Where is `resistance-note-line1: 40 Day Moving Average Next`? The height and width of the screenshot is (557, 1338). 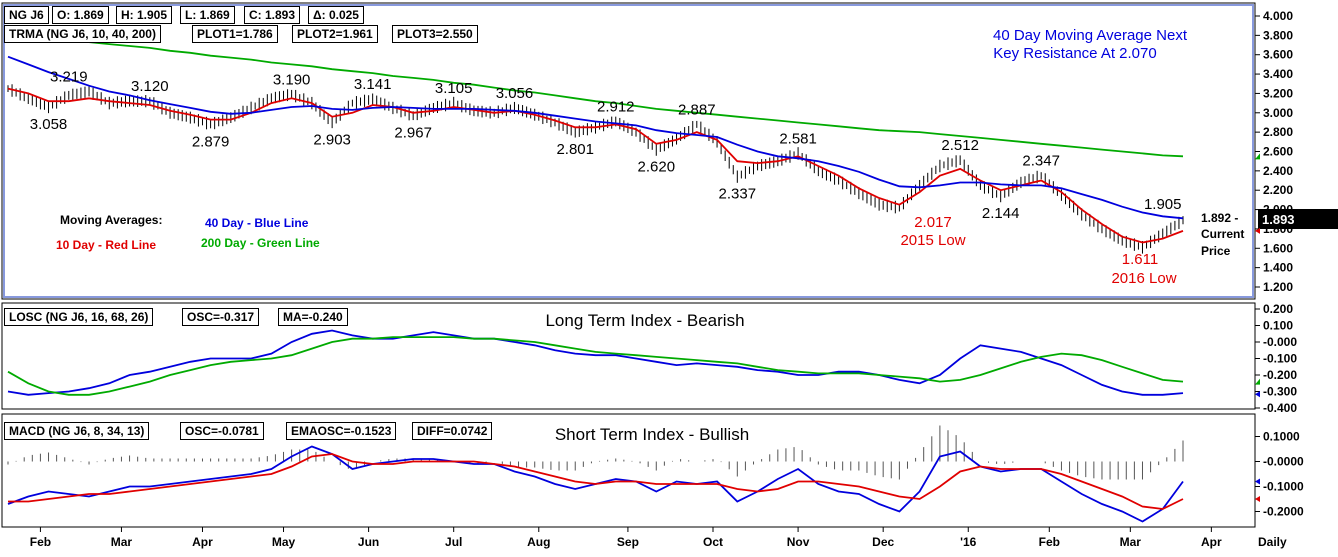
resistance-note-line1: 40 Day Moving Average Next is located at coordinates (1090, 35).